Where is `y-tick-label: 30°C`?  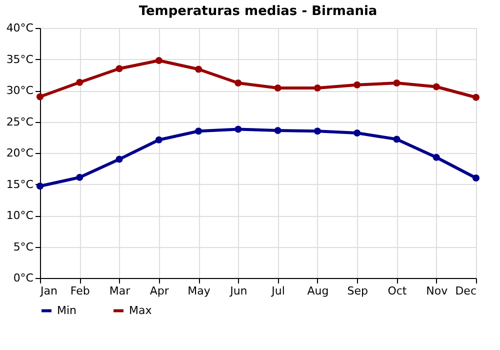 y-tick-label: 30°C is located at coordinates (20, 90).